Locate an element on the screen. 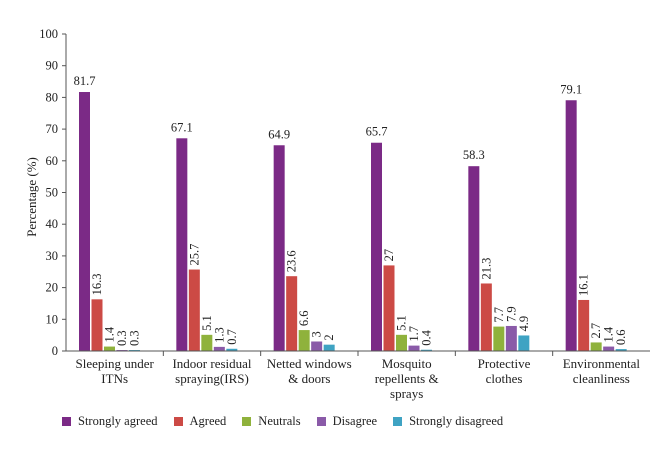 The height and width of the screenshot is (467, 660). data-label: 64.9 is located at coordinates (279, 134).